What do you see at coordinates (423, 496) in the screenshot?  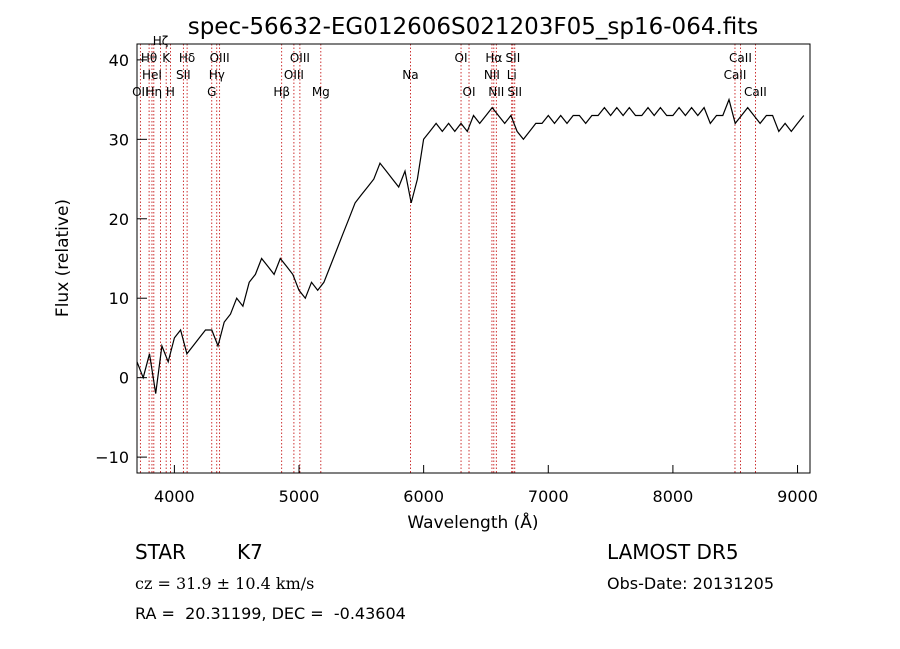 I see `x-tick-label-2: 6000` at bounding box center [423, 496].